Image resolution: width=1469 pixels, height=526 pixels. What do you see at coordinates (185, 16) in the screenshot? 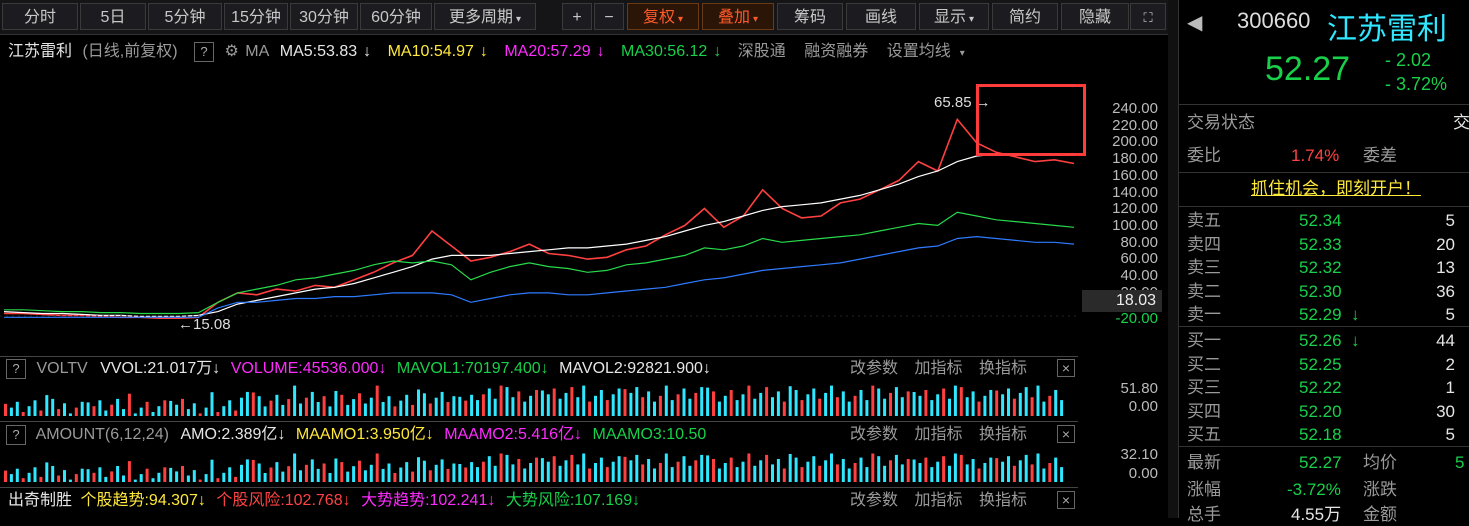
I see `tab-5min: 5分钟` at bounding box center [185, 16].